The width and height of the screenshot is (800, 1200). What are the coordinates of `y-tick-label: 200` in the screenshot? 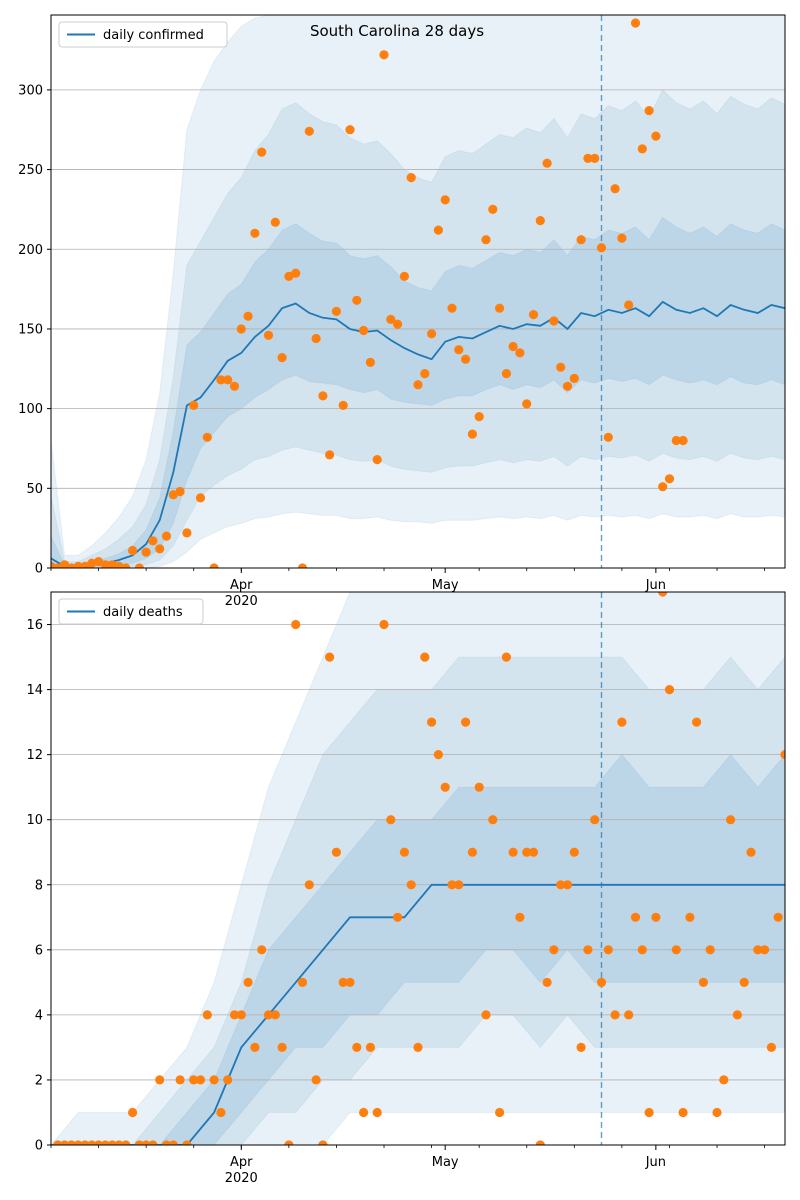 It's located at (30, 250).